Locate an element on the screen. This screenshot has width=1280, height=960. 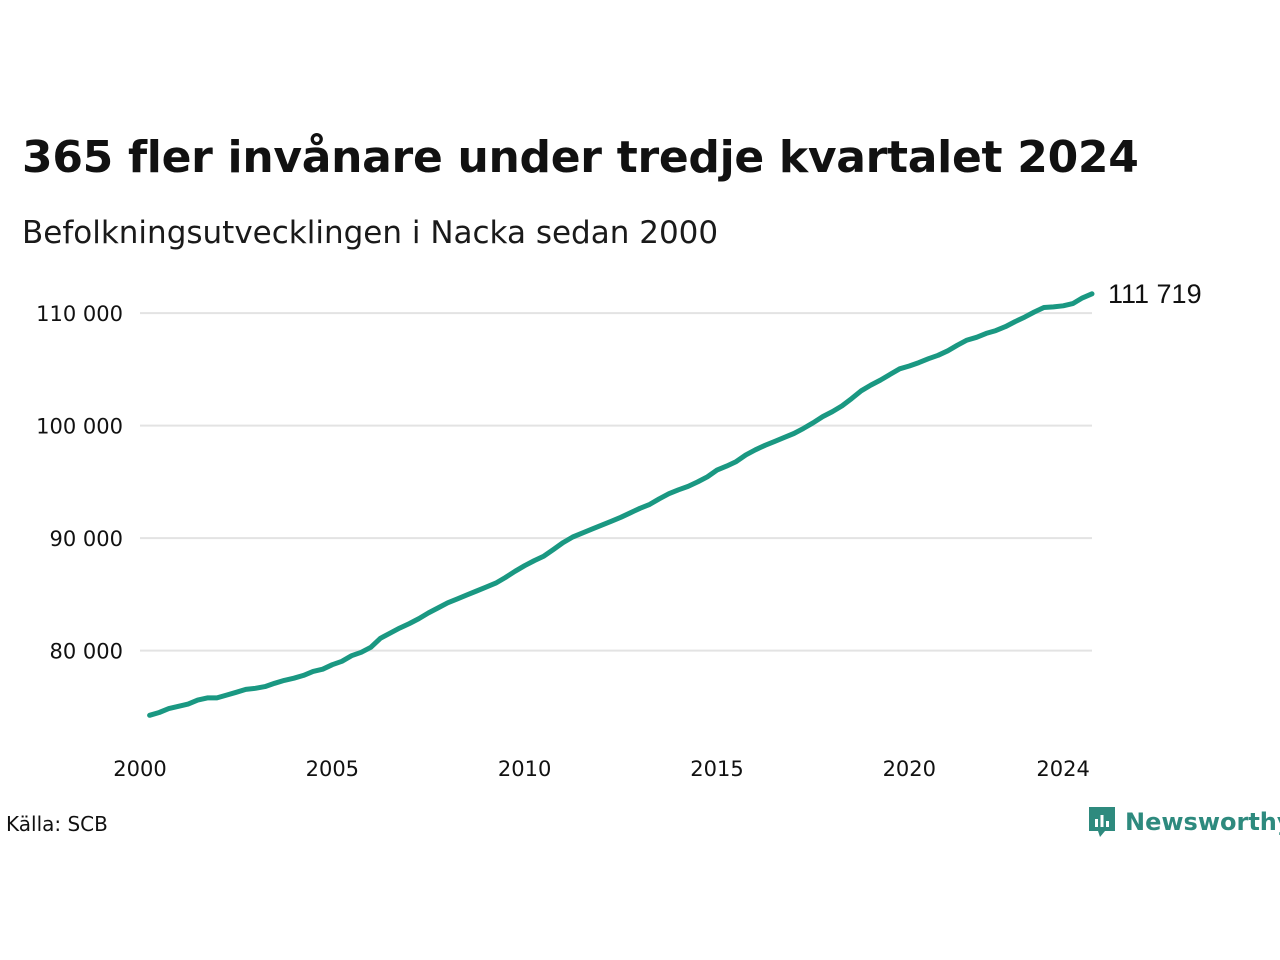
x-tick-label: 2024 is located at coordinates (1062, 769).